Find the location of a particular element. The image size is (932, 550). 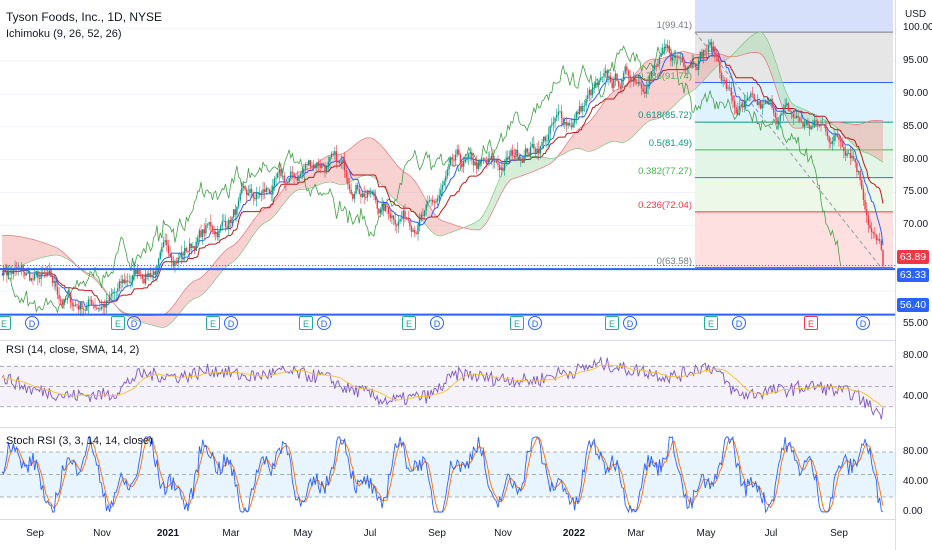

fib-label: 0.786(91.74) is located at coordinates (665, 76).